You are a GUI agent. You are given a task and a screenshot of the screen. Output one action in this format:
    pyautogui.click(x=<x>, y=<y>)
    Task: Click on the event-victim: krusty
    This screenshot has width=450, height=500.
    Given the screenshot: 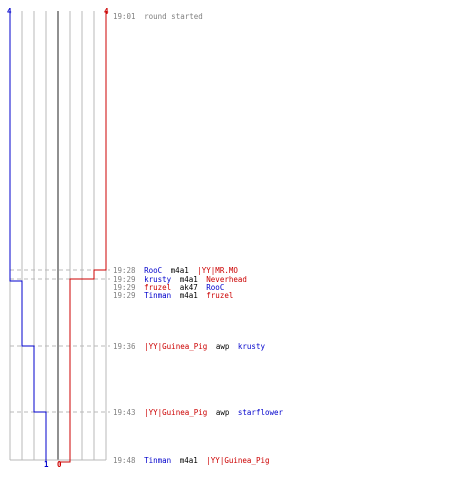 What is the action you would take?
    pyautogui.click(x=252, y=346)
    